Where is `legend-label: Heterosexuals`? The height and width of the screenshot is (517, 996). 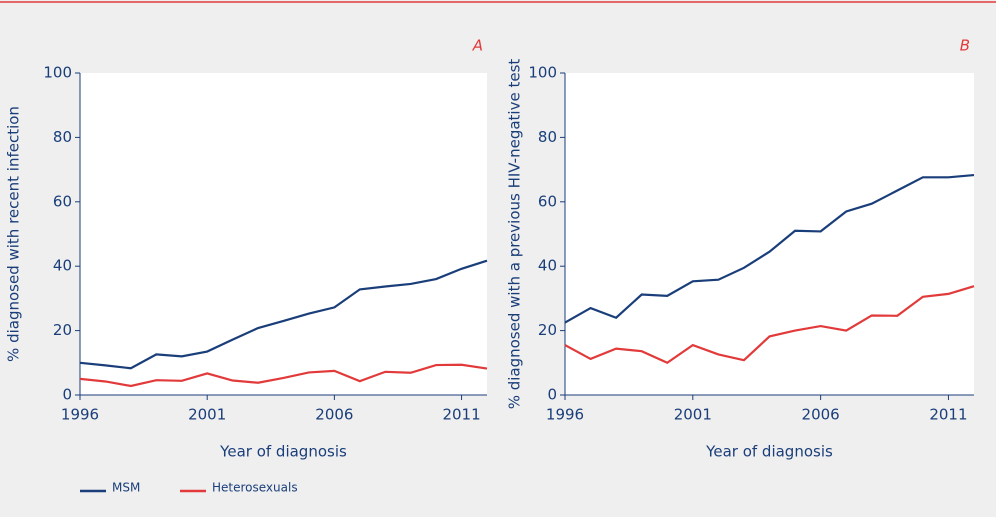
legend-label: Heterosexuals is located at coordinates (255, 488).